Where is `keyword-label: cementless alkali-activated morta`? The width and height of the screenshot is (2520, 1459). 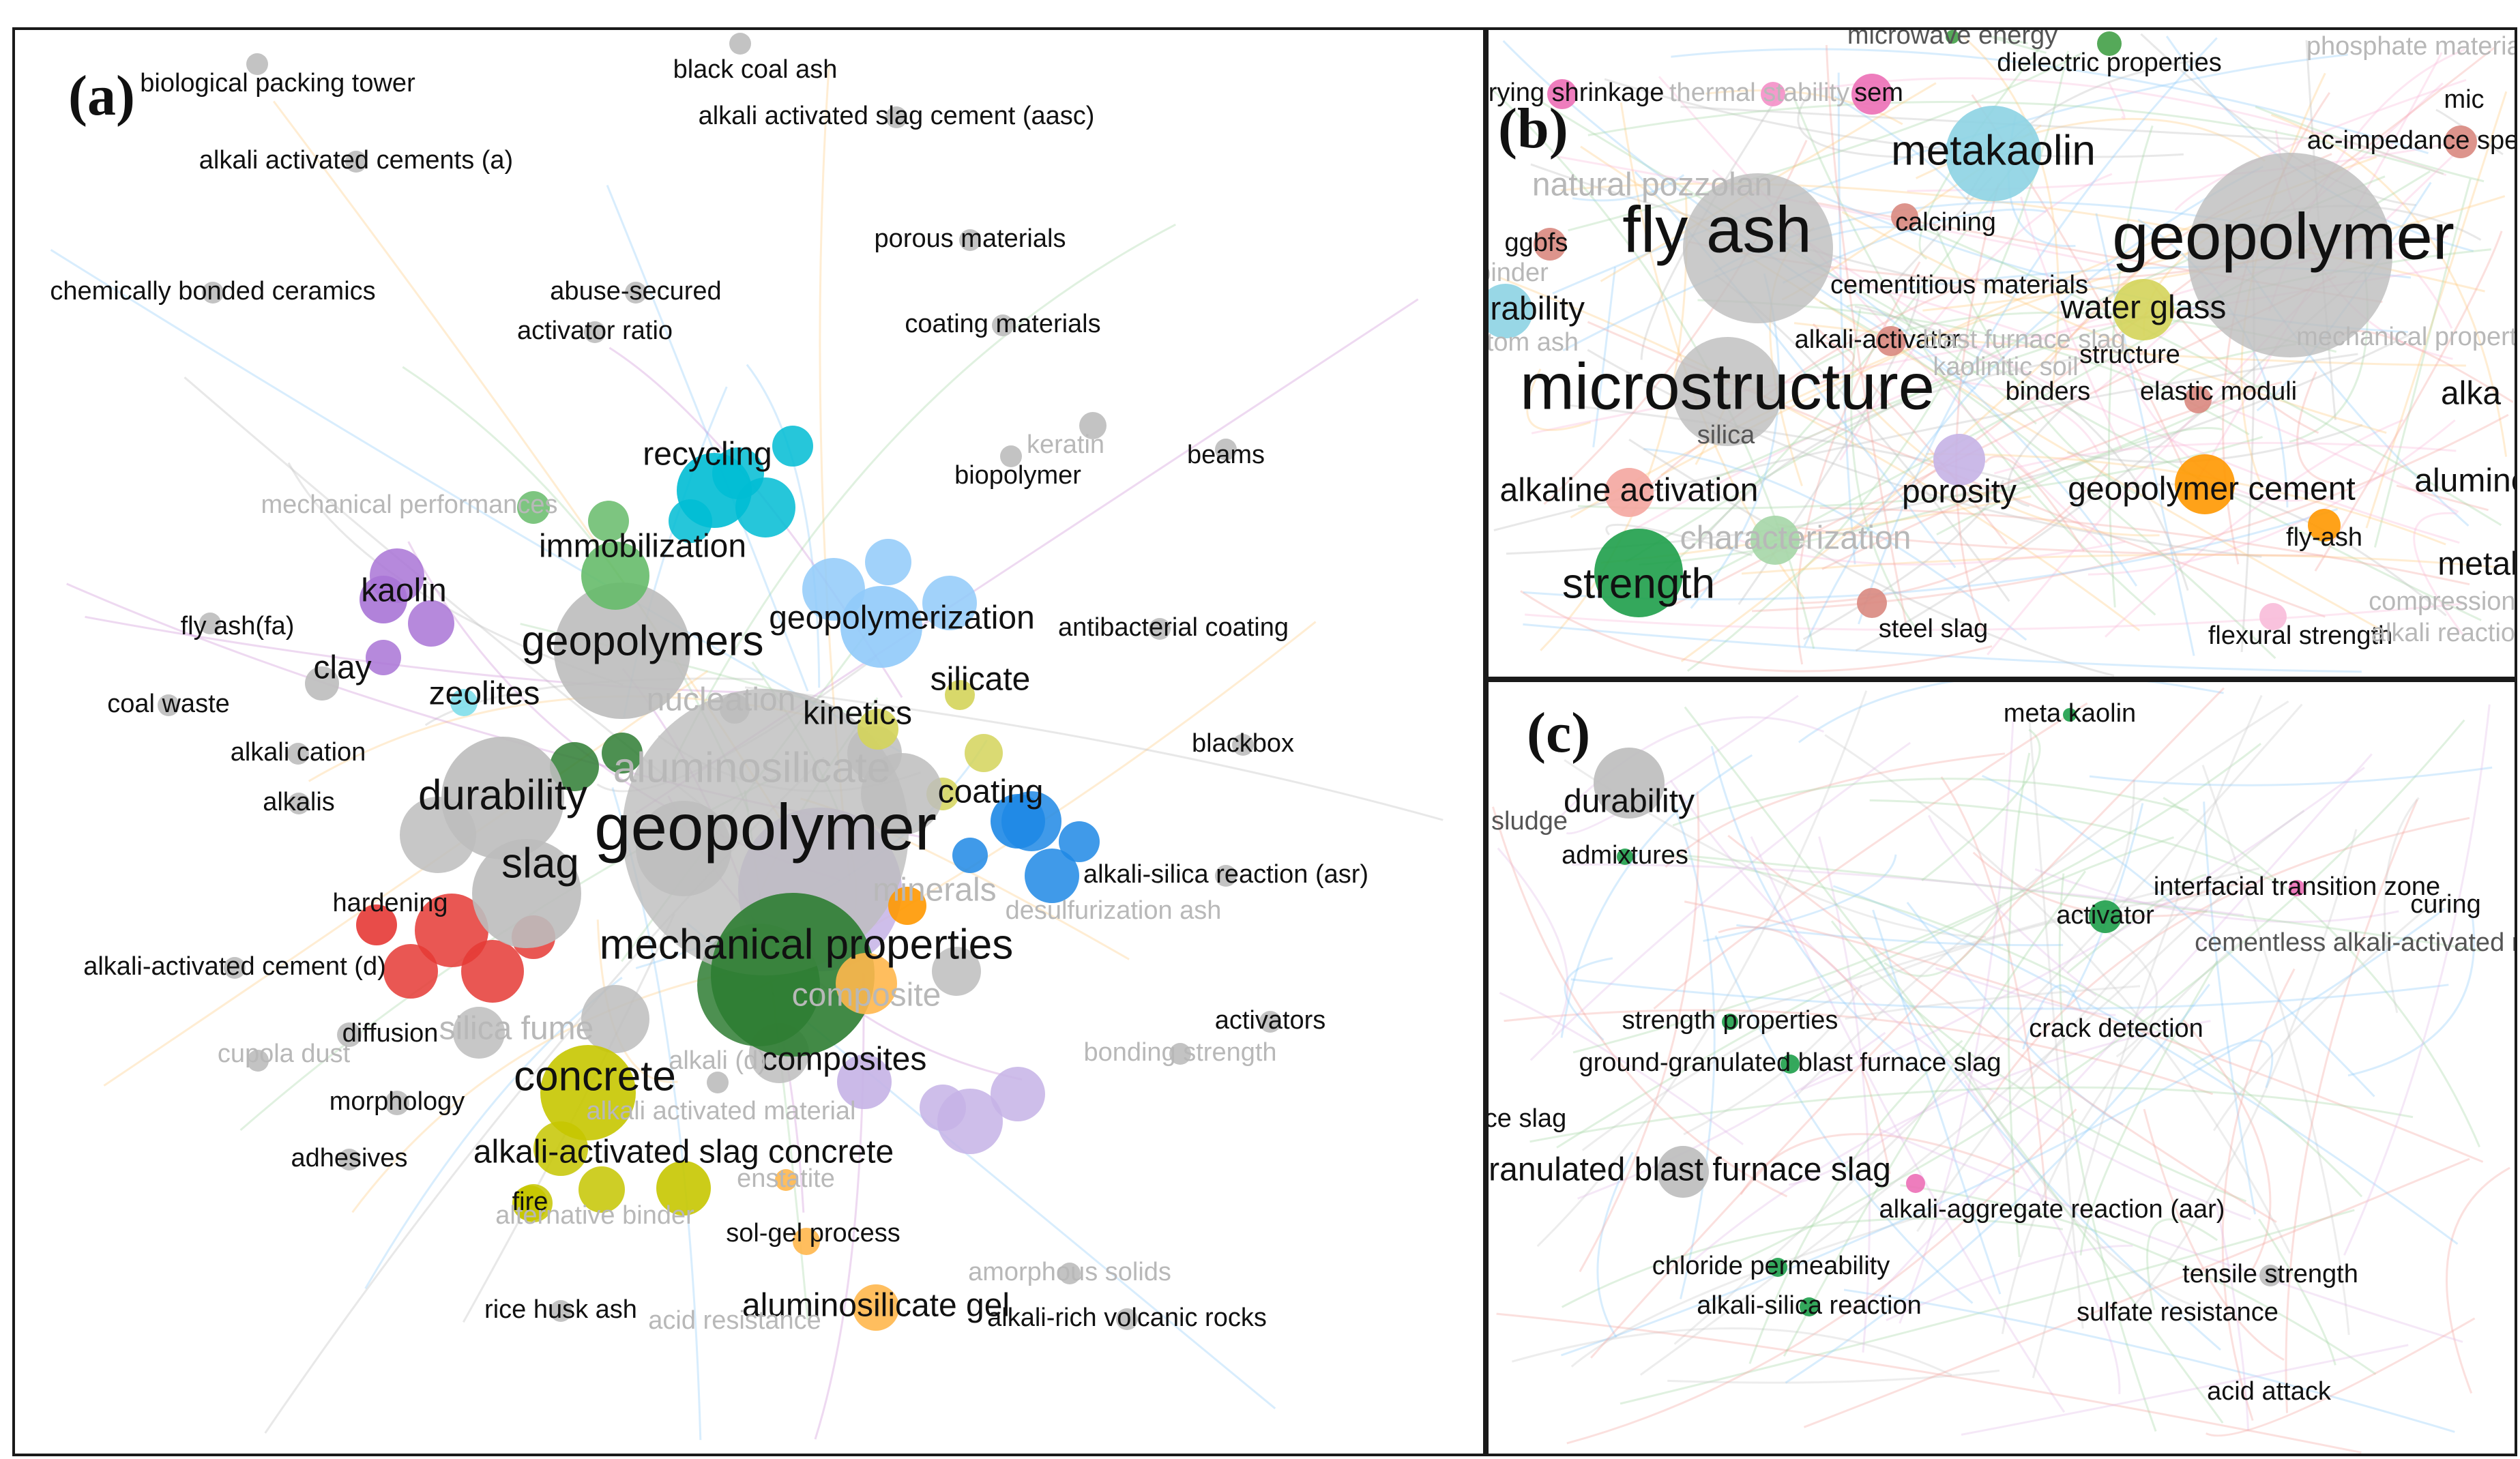 keyword-label: cementless alkali-activated morta is located at coordinates (2355, 943).